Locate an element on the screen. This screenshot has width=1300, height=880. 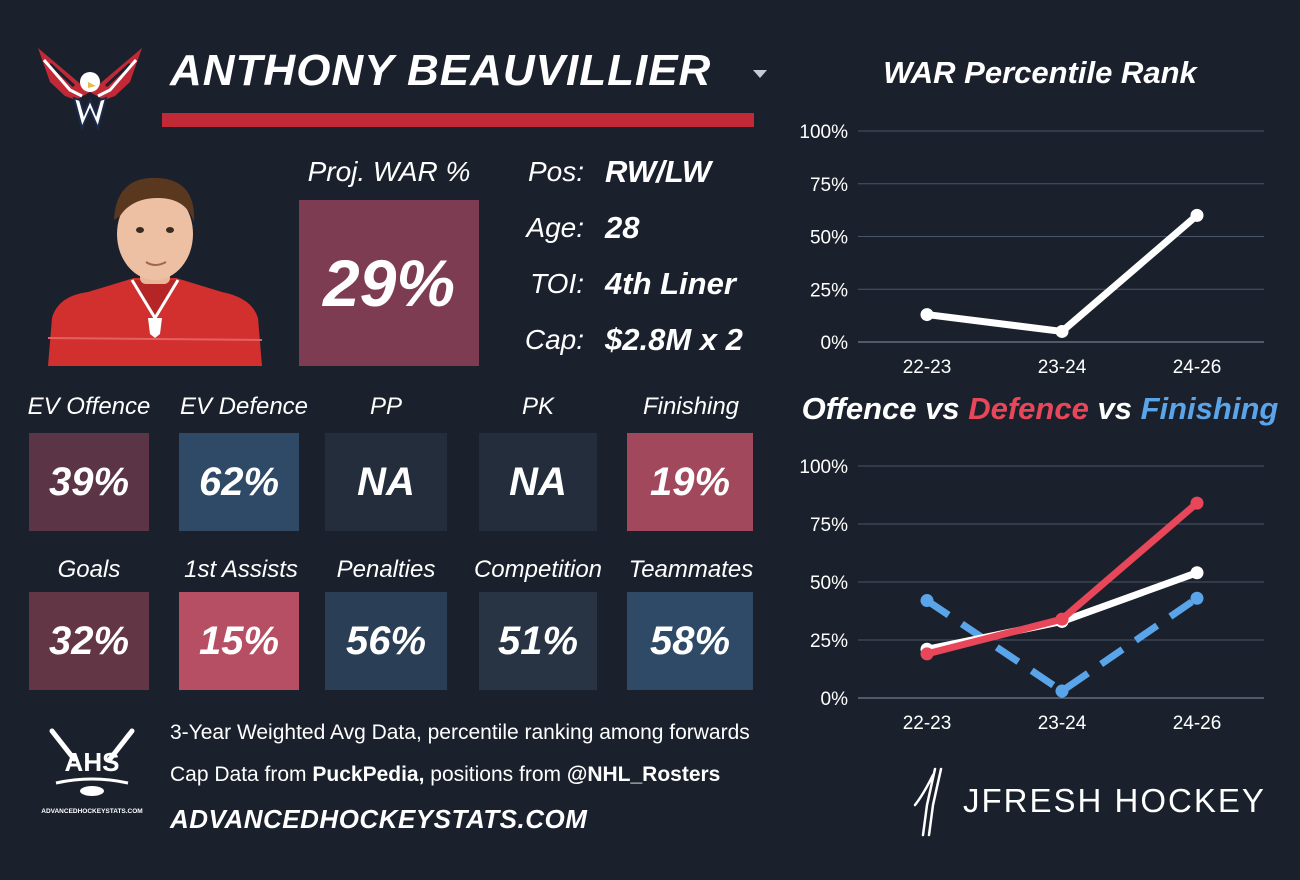
tile-finishing: 19% is located at coordinates (690, 482).